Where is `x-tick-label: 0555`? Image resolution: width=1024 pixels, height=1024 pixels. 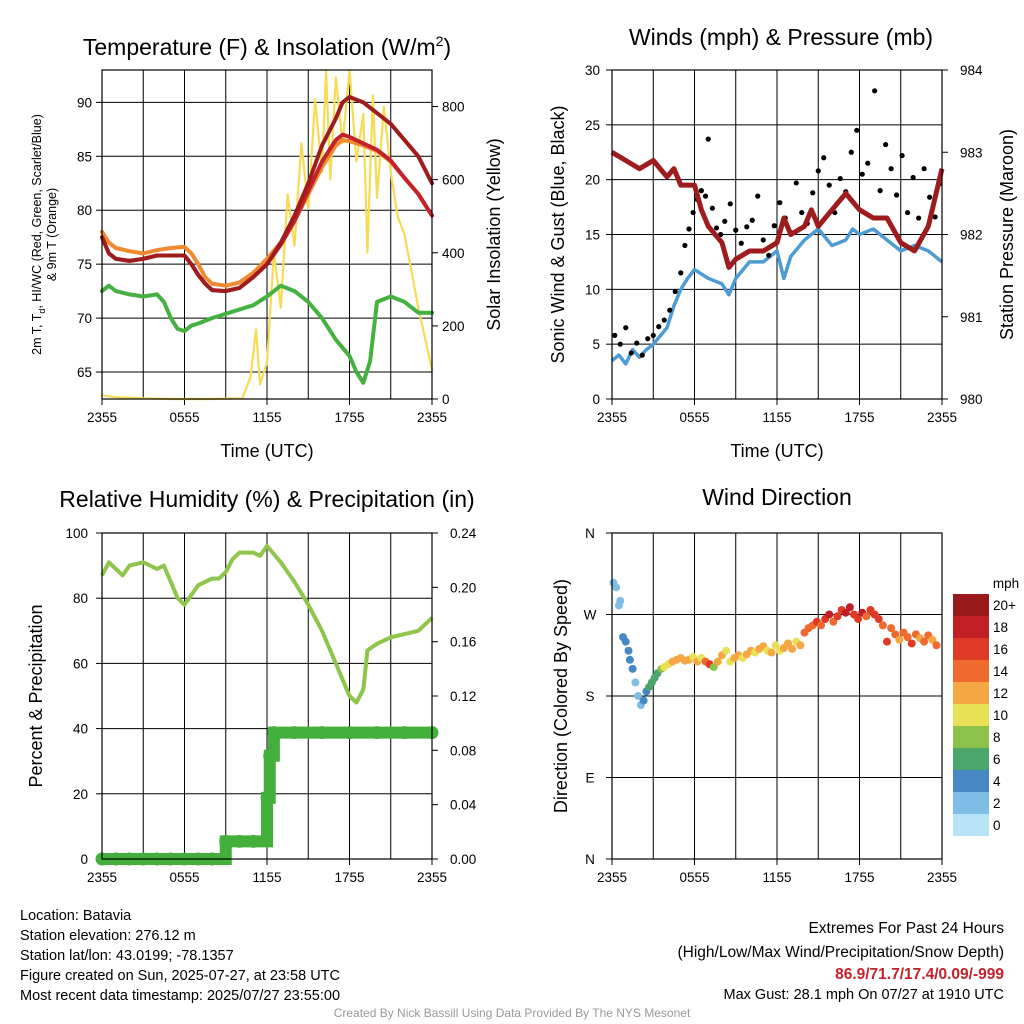
x-tick-label: 0555 is located at coordinates (694, 417).